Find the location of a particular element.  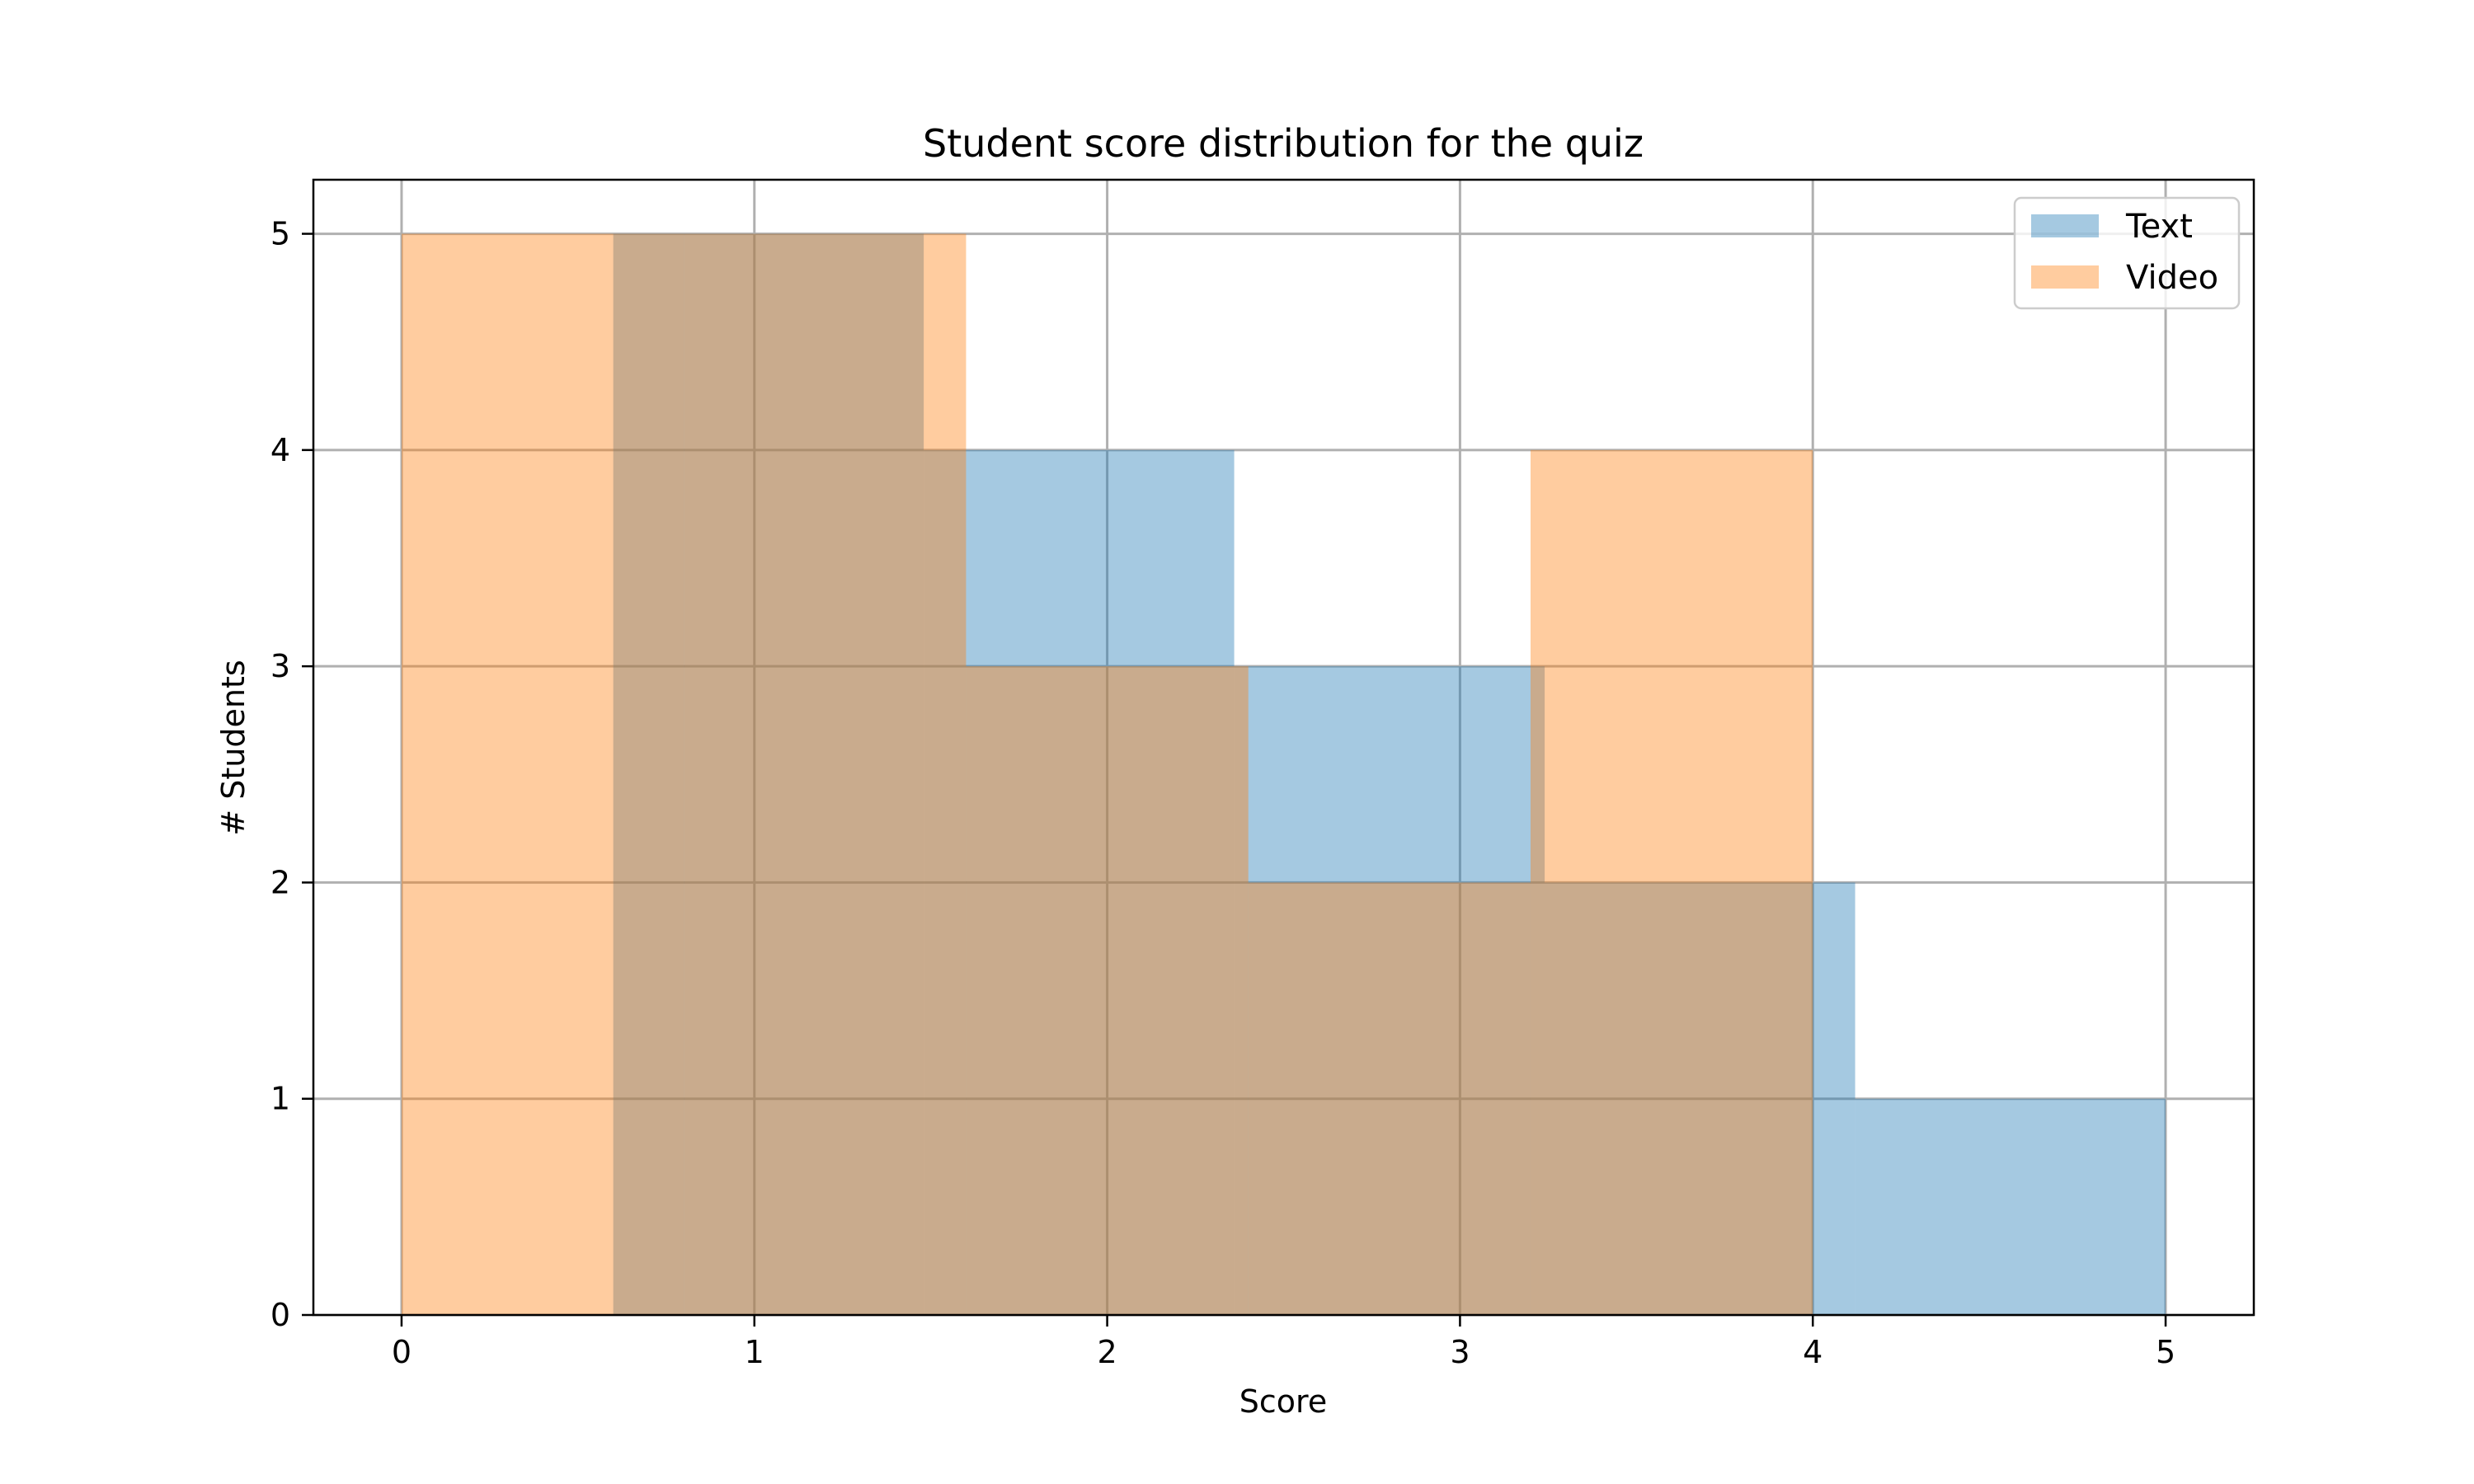

y-tick-label: 1 is located at coordinates (280, 1099).